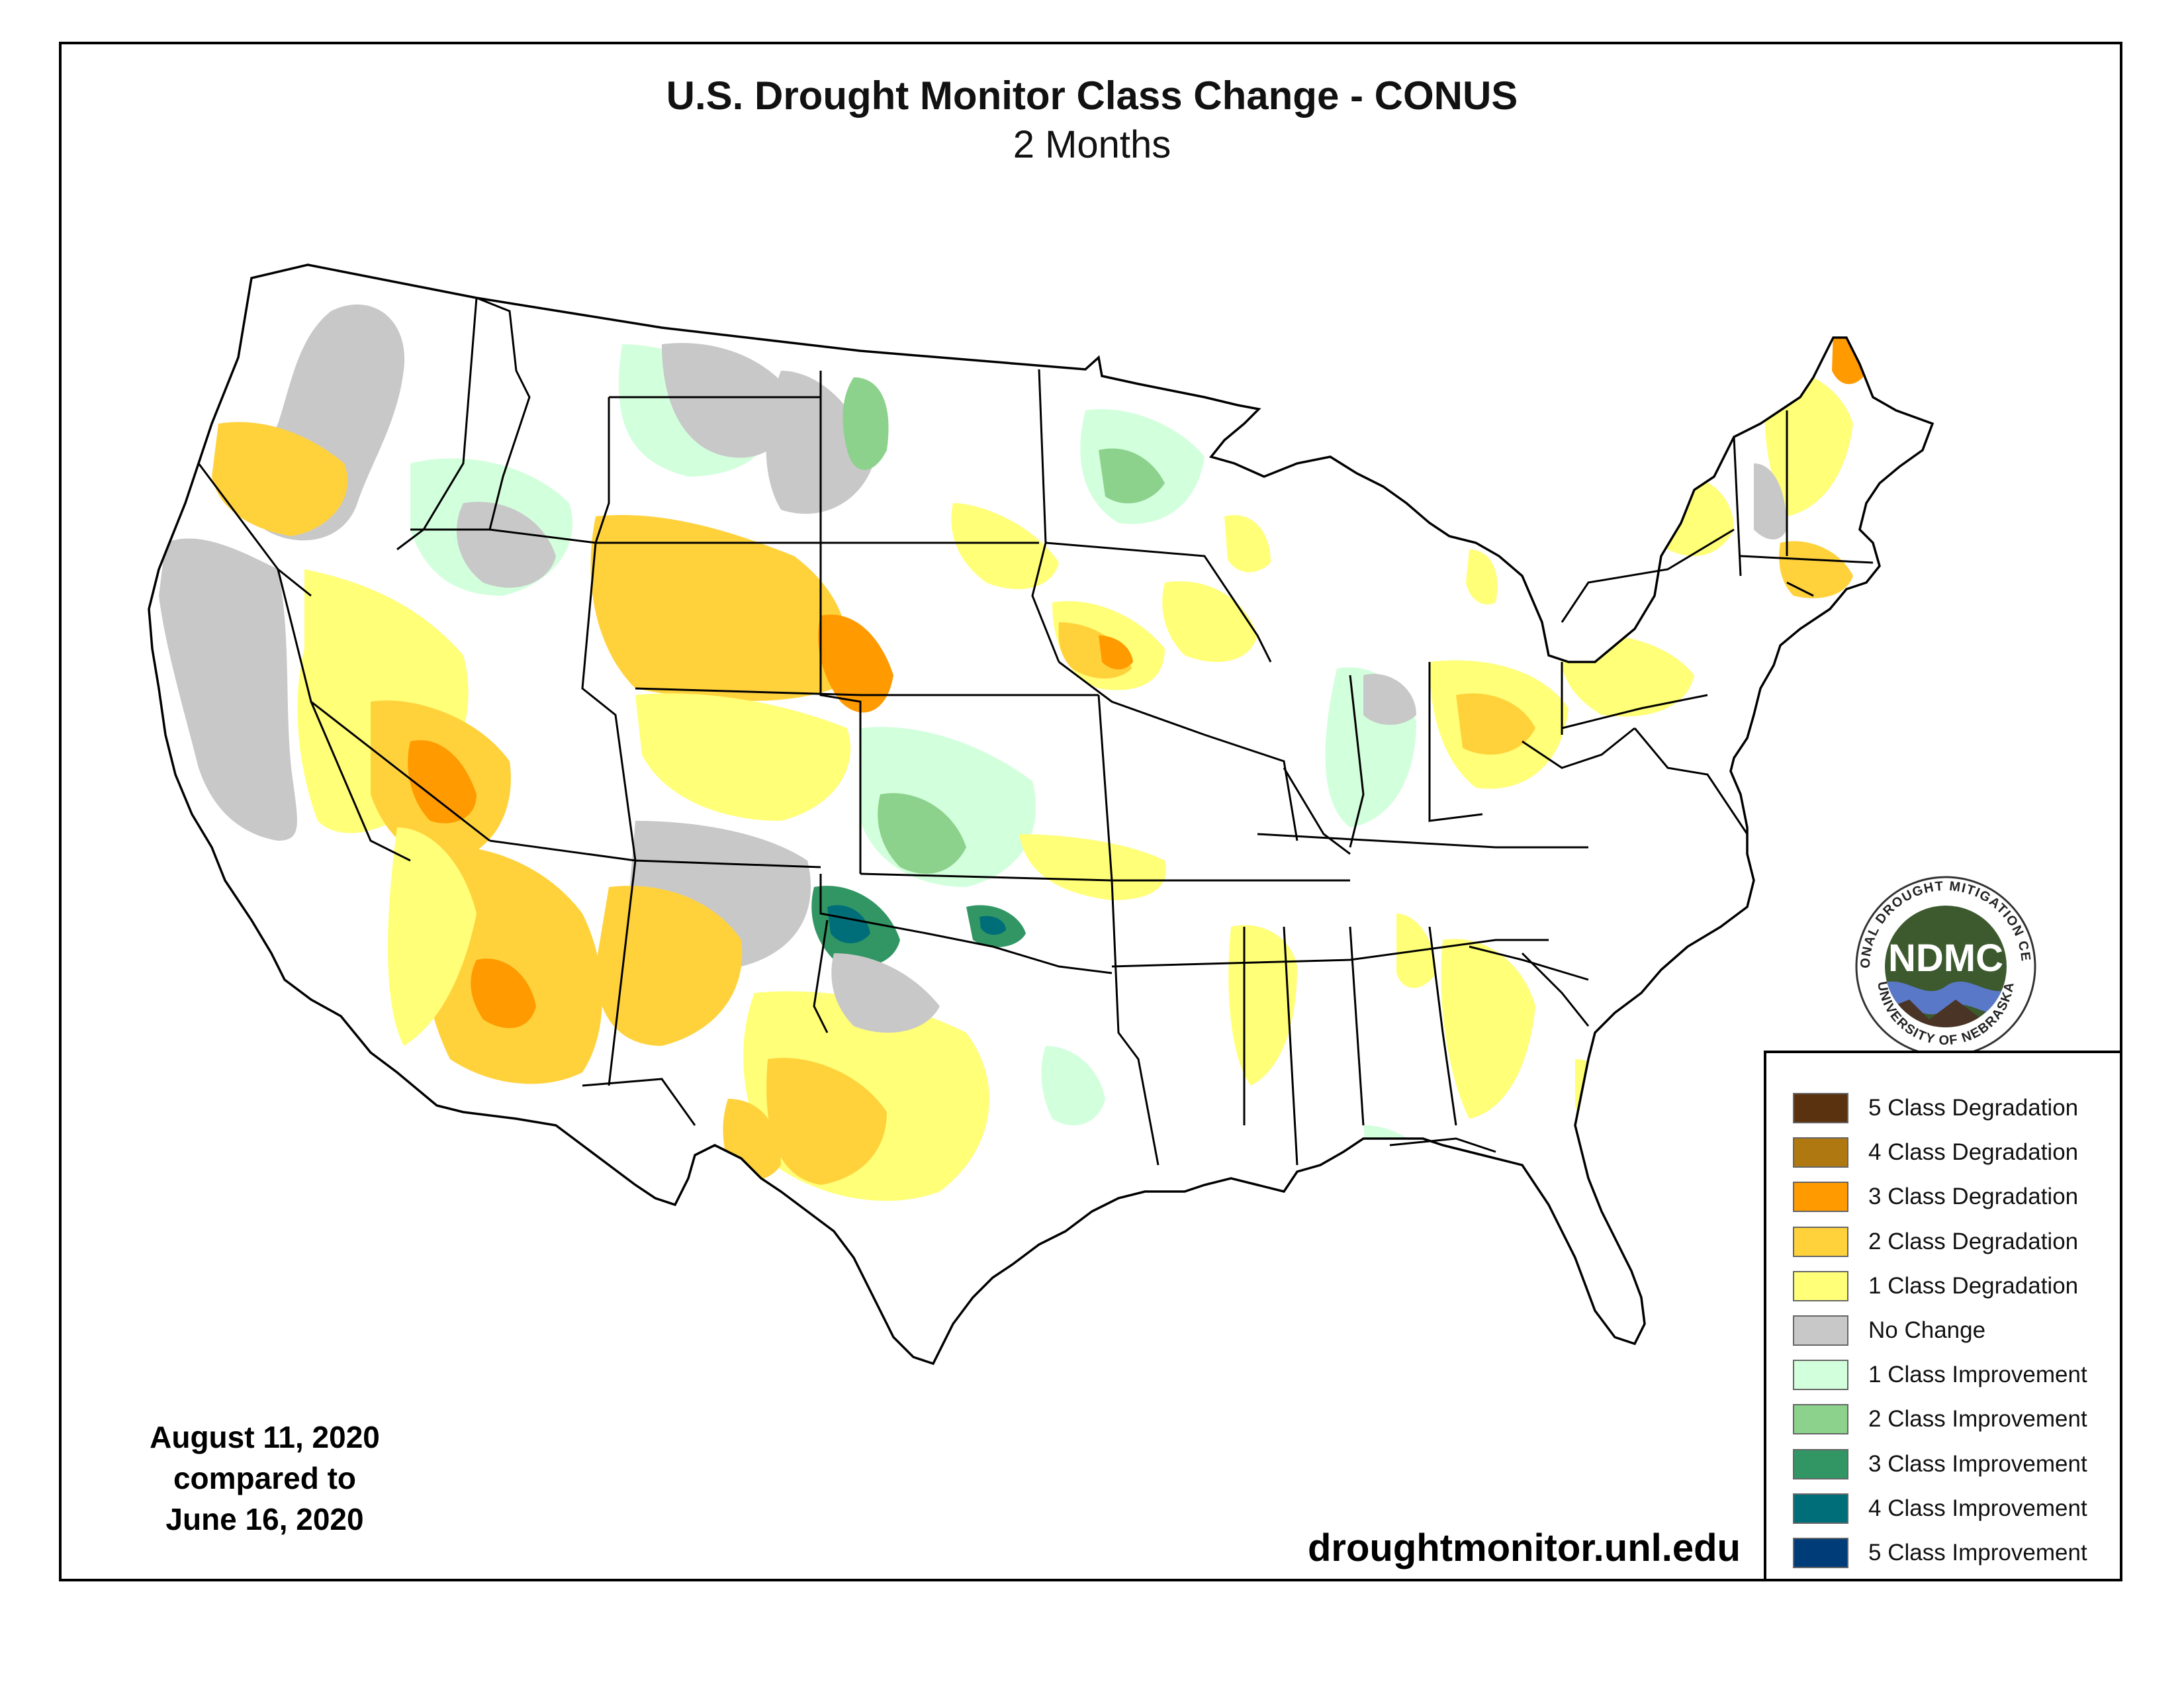  What do you see at coordinates (1524, 1548) in the screenshot?
I see `website-url: droughtmonitor.unl.edu` at bounding box center [1524, 1548].